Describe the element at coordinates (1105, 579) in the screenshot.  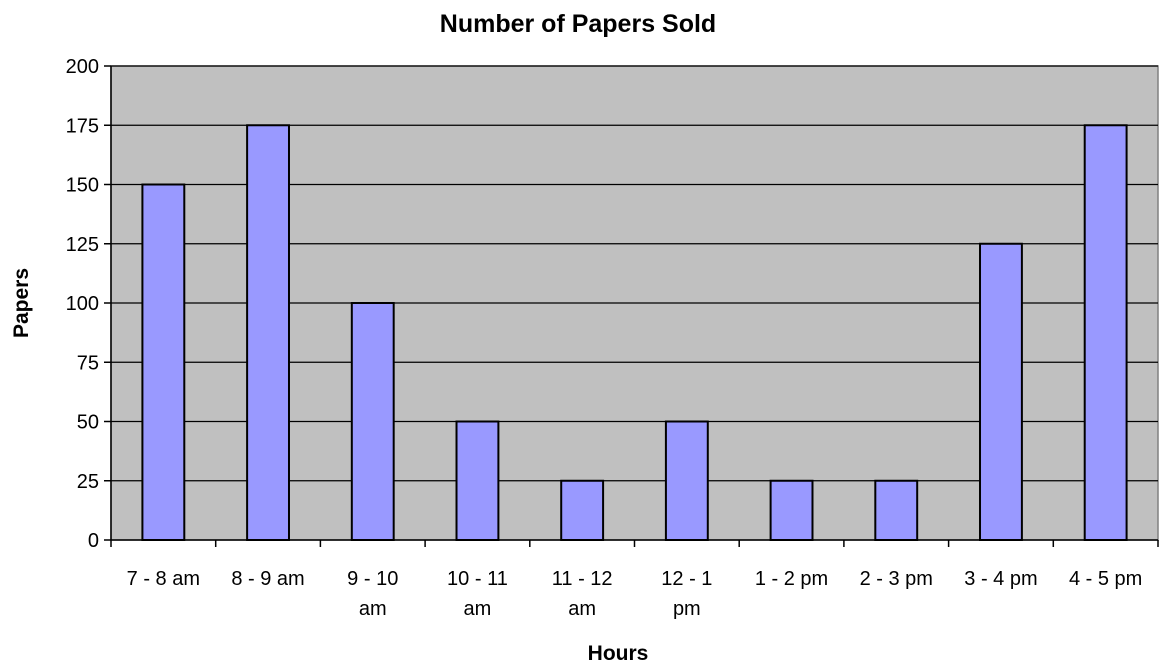
I see `x-tick-label: 4 - 5 pm` at that location.